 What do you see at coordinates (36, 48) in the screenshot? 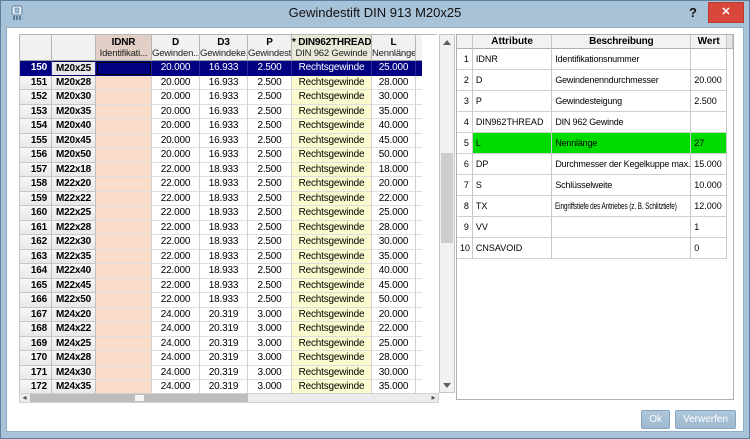
I see `column-header-blank` at bounding box center [36, 48].